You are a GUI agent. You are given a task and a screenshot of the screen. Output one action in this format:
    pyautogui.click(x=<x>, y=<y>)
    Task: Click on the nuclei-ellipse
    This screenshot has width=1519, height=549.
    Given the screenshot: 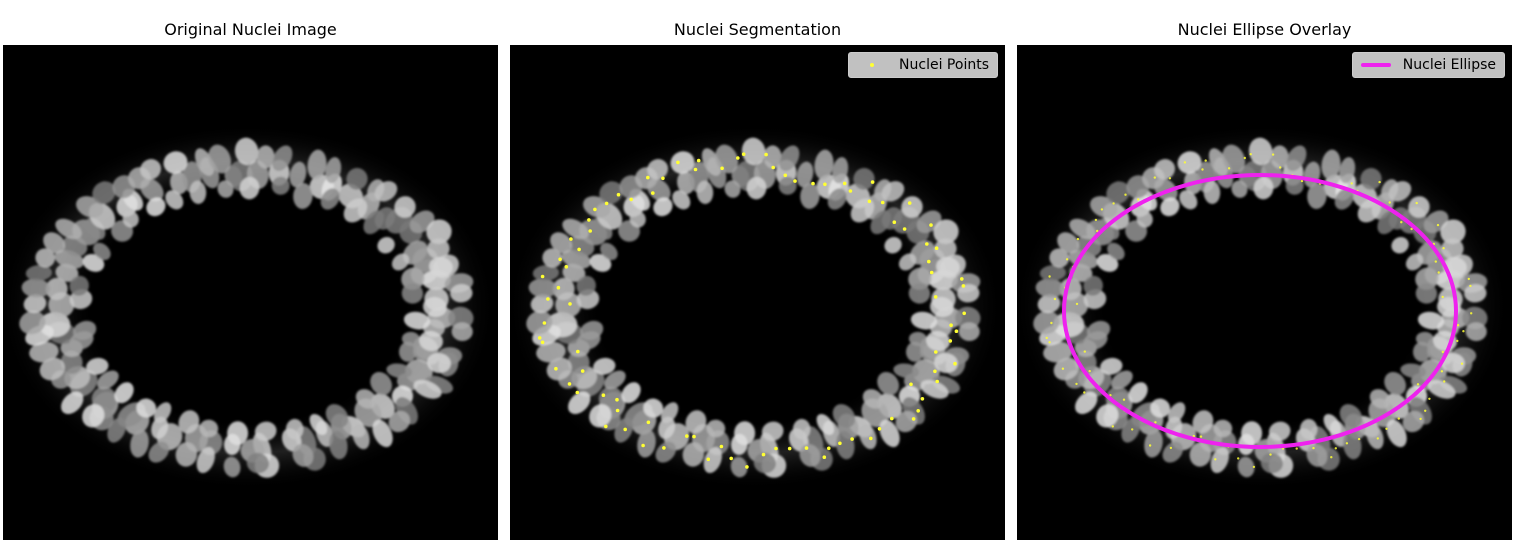 What is the action you would take?
    pyautogui.click(x=1260, y=311)
    